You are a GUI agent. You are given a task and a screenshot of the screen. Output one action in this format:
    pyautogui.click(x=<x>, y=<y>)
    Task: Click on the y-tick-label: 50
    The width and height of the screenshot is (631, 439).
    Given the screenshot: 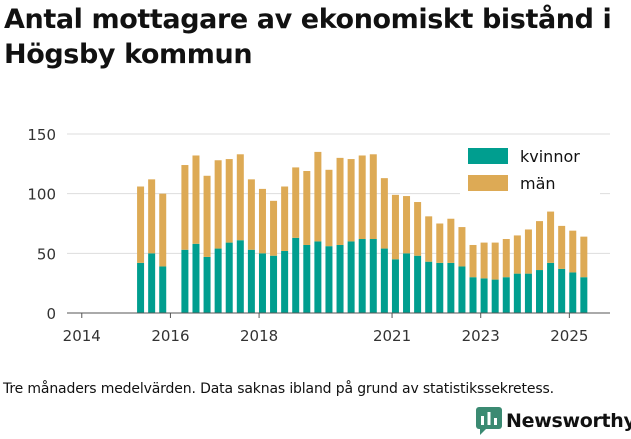 What is the action you would take?
    pyautogui.click(x=46, y=254)
    